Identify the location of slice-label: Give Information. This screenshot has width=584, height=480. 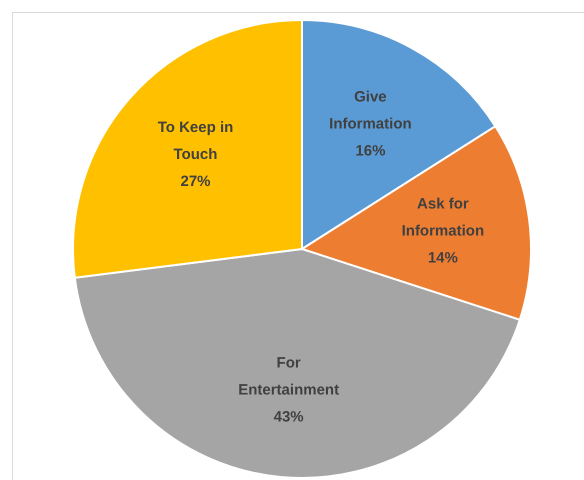
(370, 110).